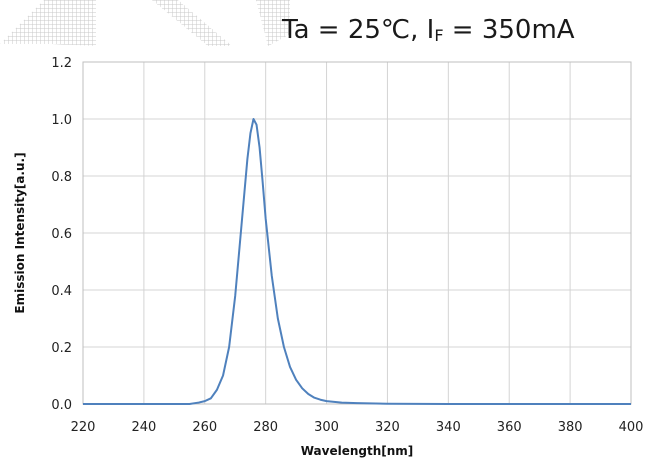  I want to click on y-axis-title: Emission Intensity[a.u.], so click(20, 232).